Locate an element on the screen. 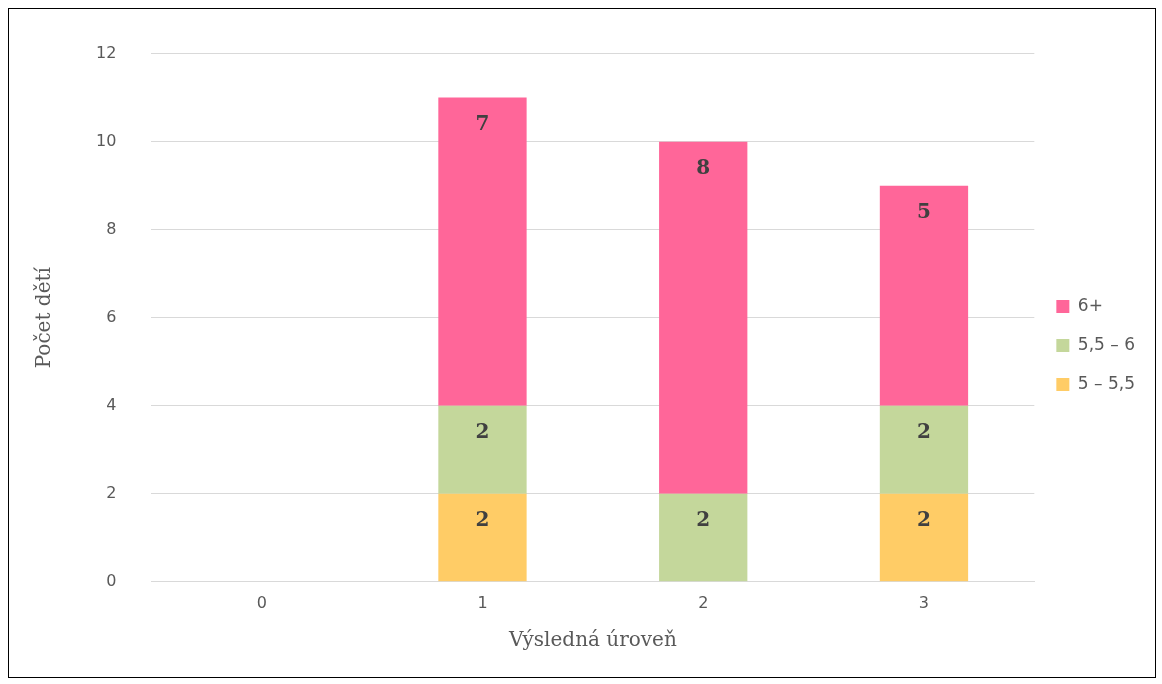 This screenshot has height=684, width=1162. y-tick-label: 8 is located at coordinates (111, 228).